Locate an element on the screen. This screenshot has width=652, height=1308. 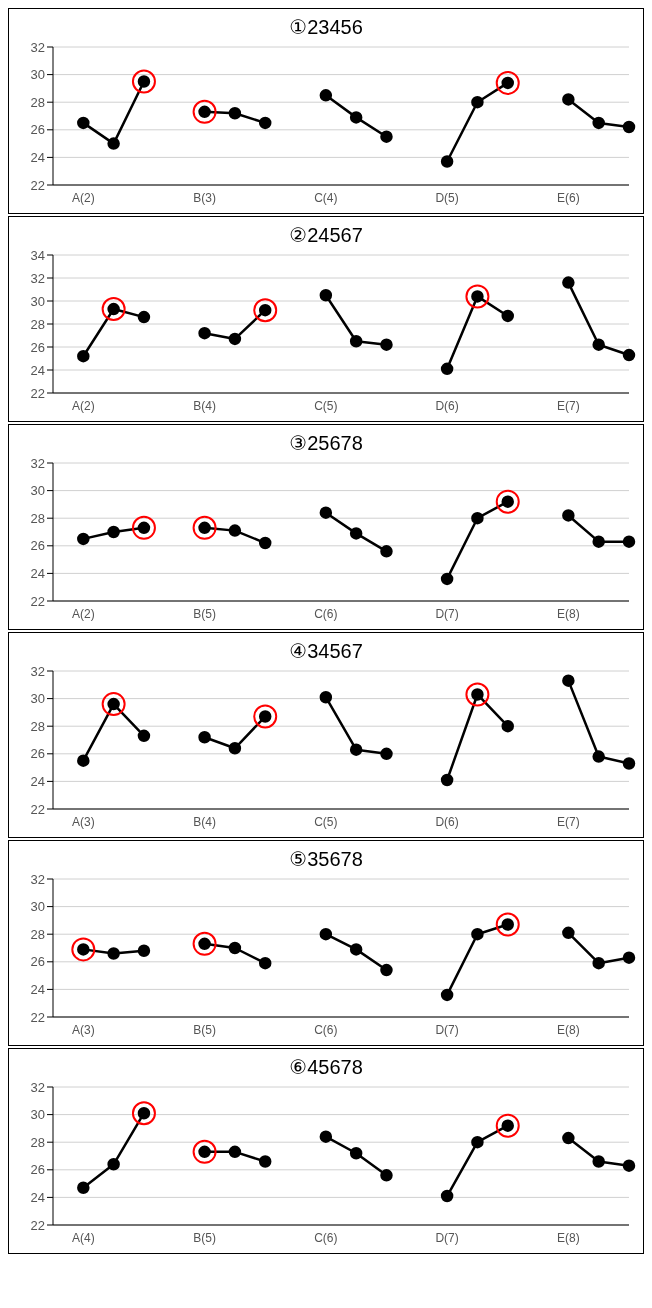
x-tick-label: B(3) is located at coordinates (204, 197).